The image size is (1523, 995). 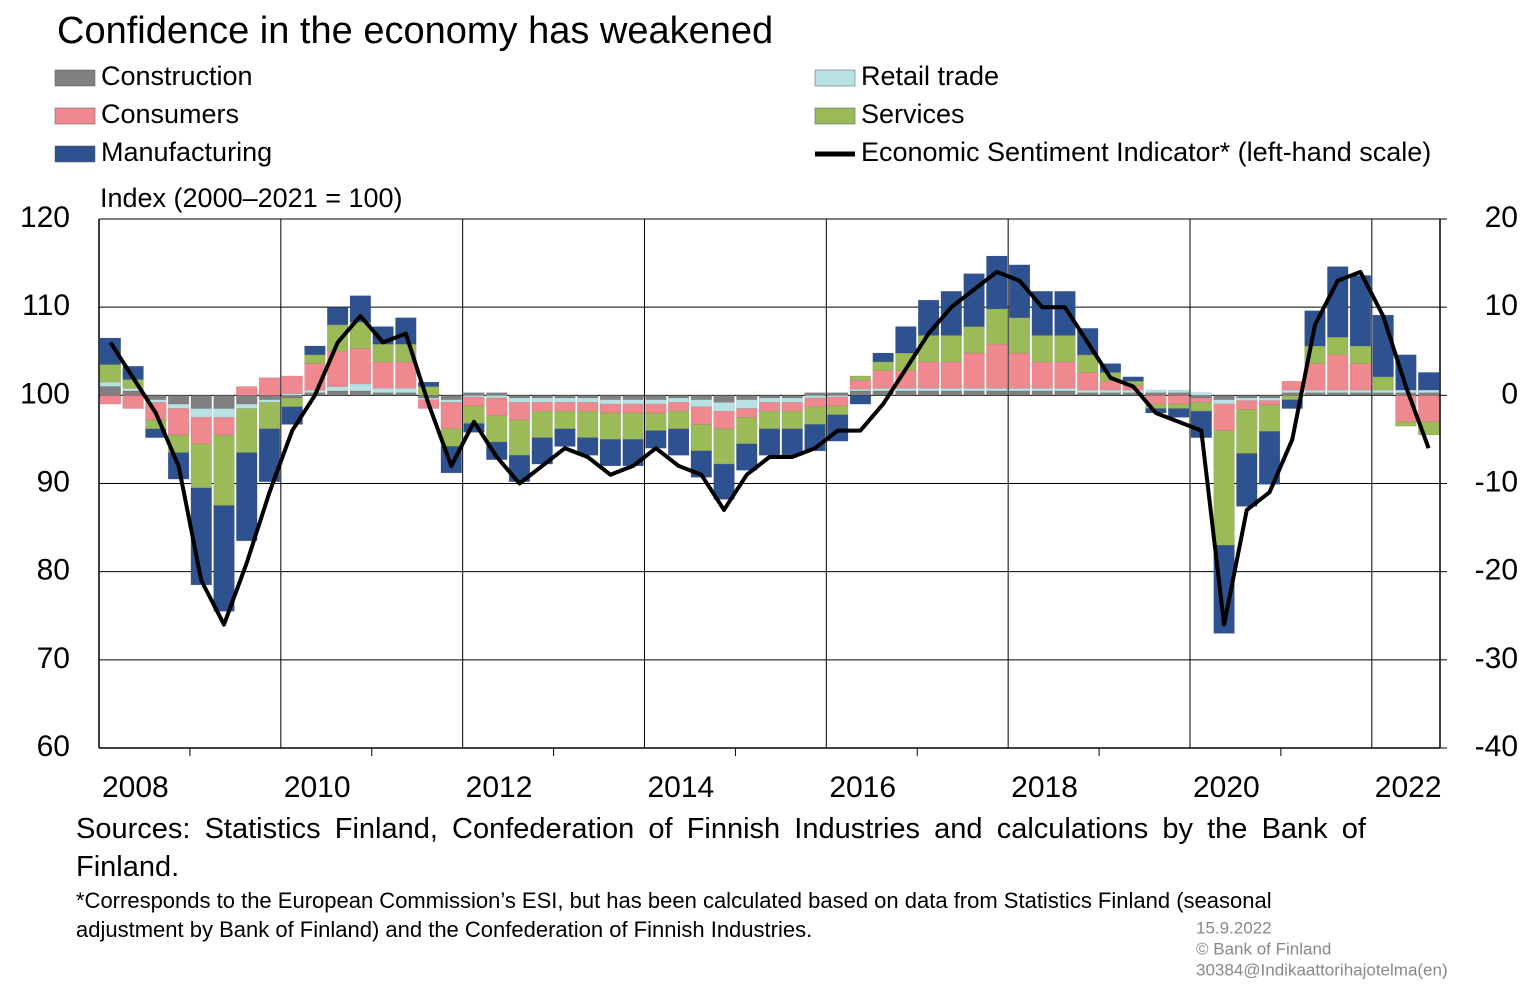 What do you see at coordinates (1496, 658) in the screenshot?
I see `y2-tick-label: -30` at bounding box center [1496, 658].